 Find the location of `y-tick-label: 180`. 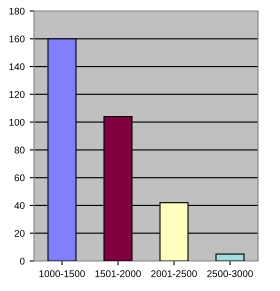

y-tick-label: 180 is located at coordinates (17, 11).